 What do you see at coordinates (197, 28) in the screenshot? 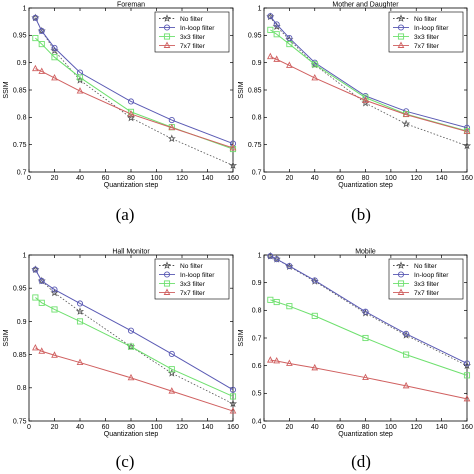
I see `legend-entry: In-loop filter` at bounding box center [197, 28].